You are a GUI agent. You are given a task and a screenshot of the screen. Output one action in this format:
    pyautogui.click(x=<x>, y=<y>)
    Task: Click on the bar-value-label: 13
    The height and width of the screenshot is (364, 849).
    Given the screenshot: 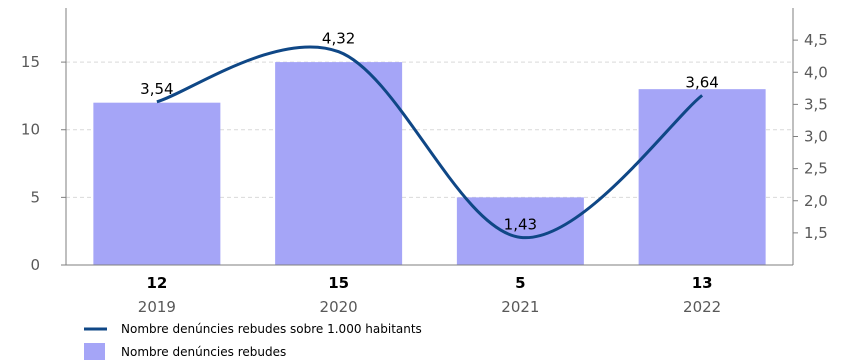 What is the action you would take?
    pyautogui.click(x=702, y=283)
    